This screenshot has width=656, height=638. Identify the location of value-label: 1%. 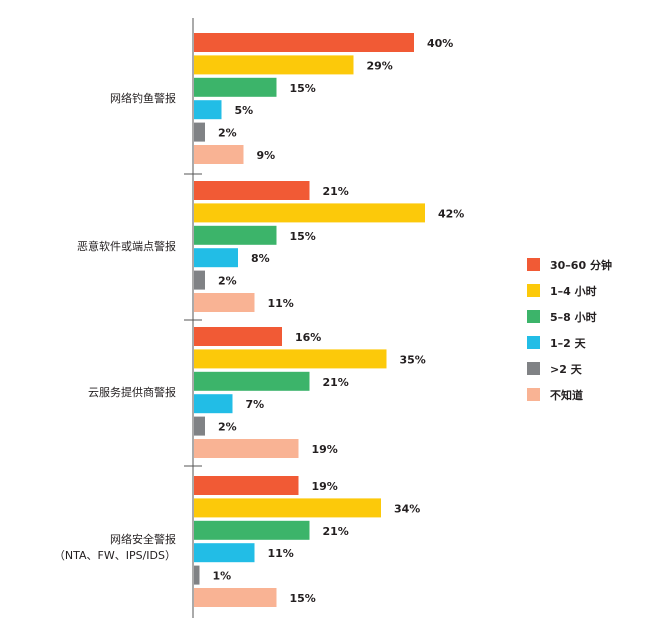
(222, 576).